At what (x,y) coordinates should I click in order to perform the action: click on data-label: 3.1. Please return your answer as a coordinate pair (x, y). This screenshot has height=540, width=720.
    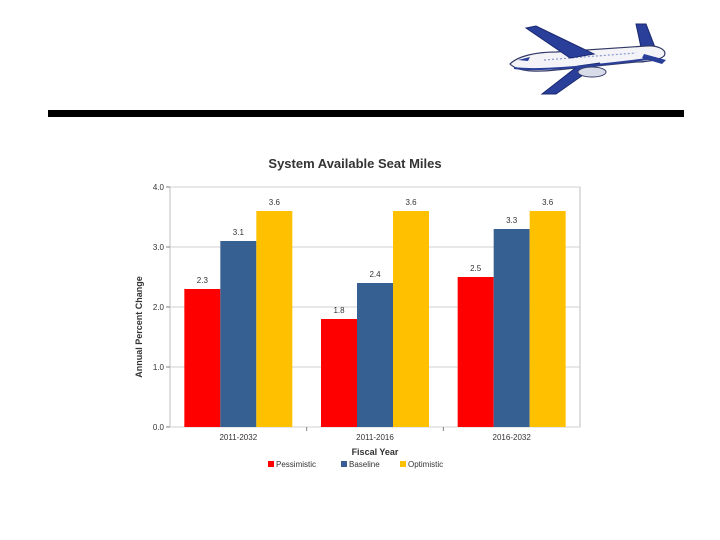
    Looking at the image, I should click on (239, 232).